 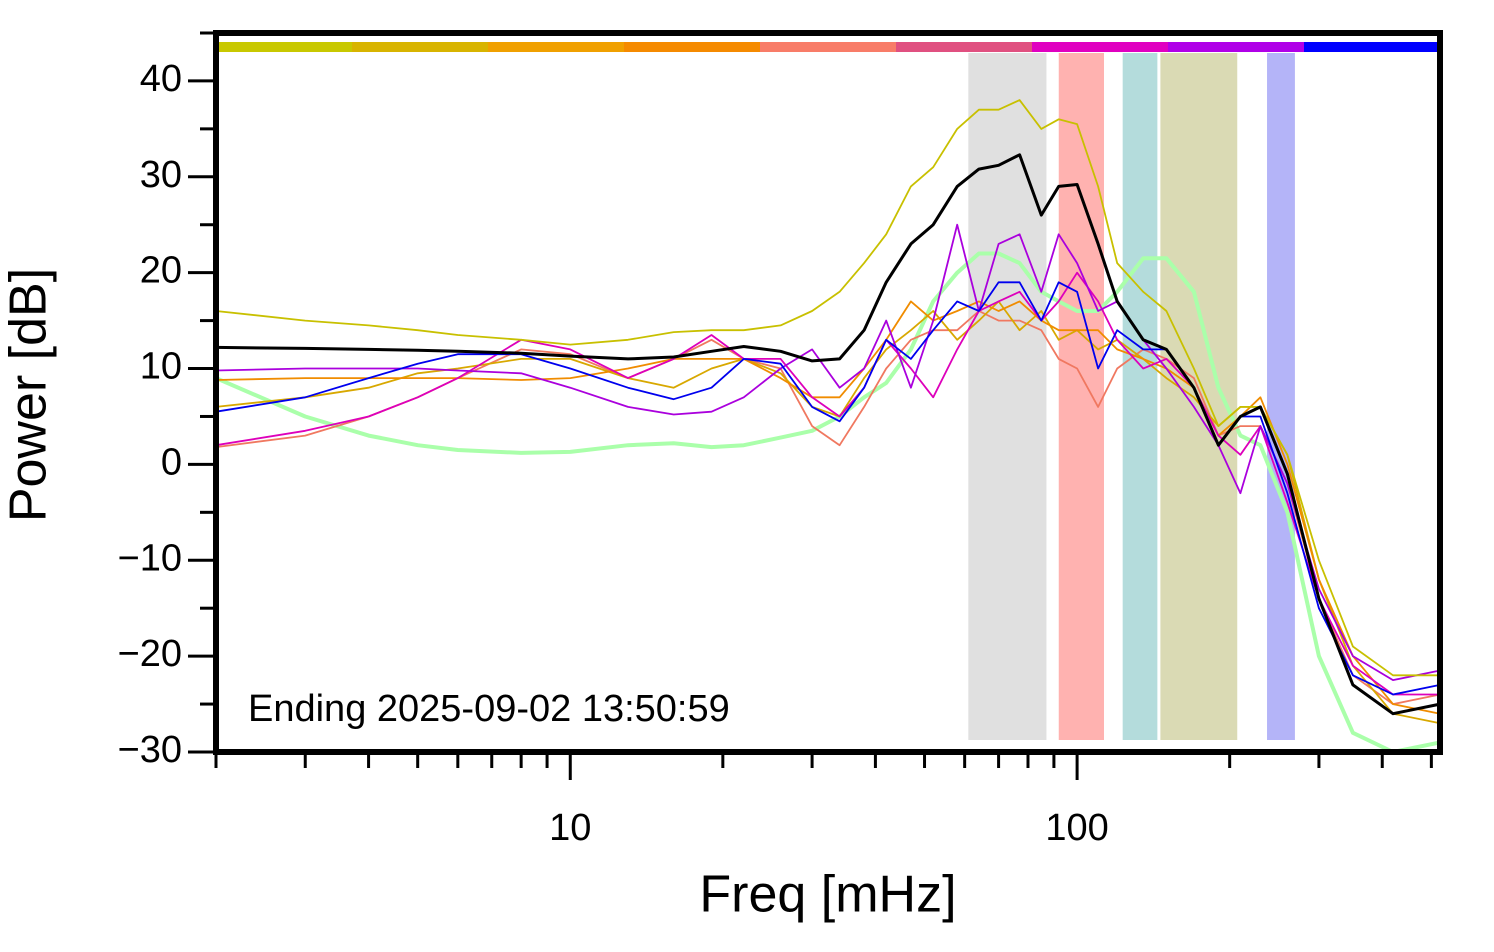 What do you see at coordinates (150, 750) in the screenshot?
I see `y-tick-label: −30` at bounding box center [150, 750].